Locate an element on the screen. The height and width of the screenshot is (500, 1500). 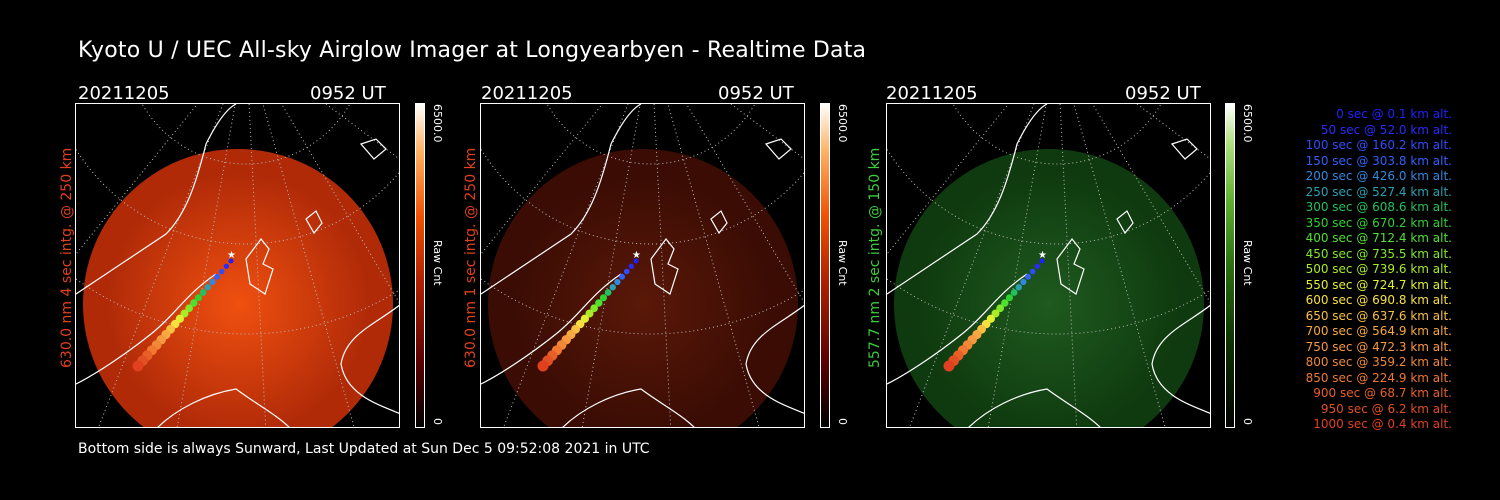
legend-row: 500 sec @ 739.6 km alt. is located at coordinates (1378, 269).